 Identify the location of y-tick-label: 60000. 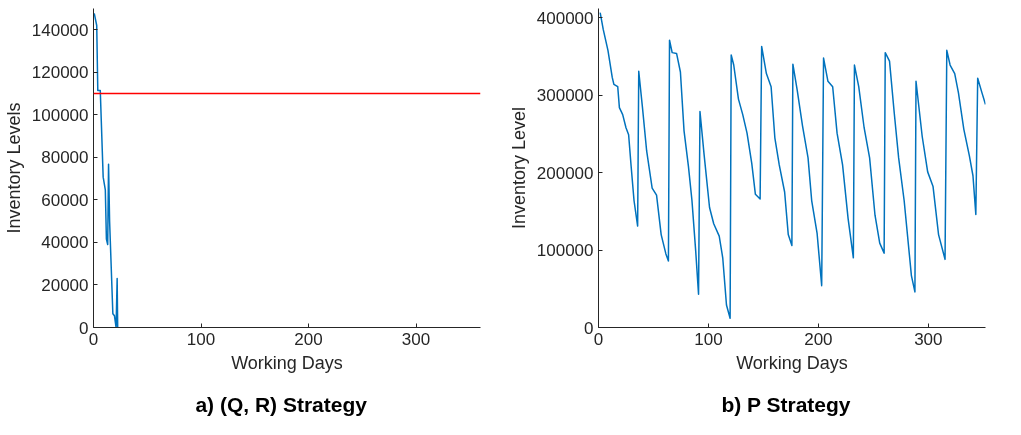
(65, 200).